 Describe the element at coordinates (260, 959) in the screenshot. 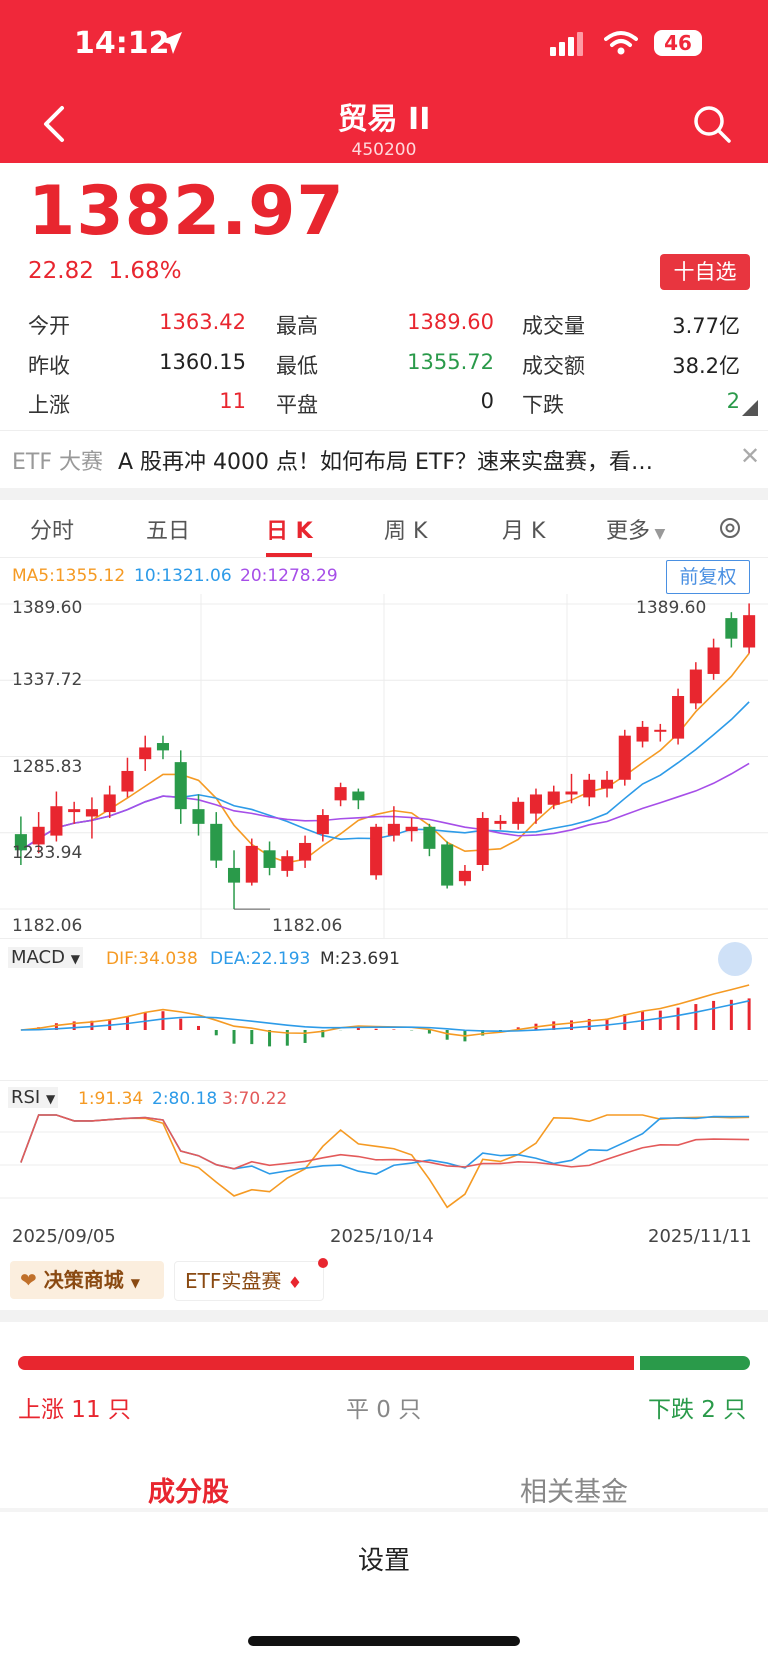

I see `macd-dea: DEA:22.193` at that location.